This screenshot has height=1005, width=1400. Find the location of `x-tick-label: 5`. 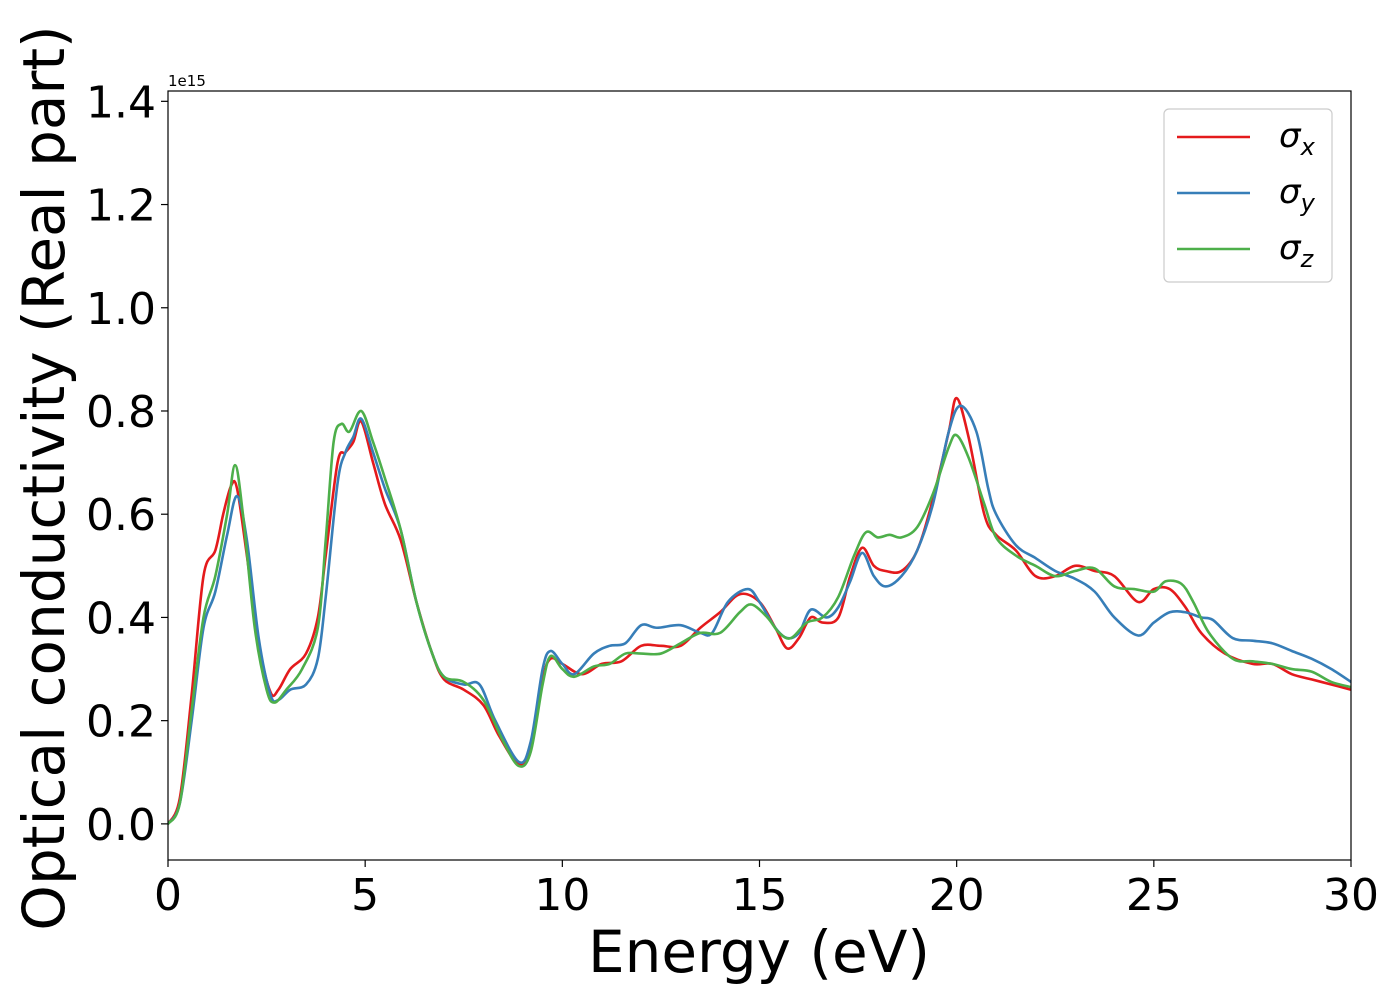

x-tick-label: 5 is located at coordinates (365, 895).